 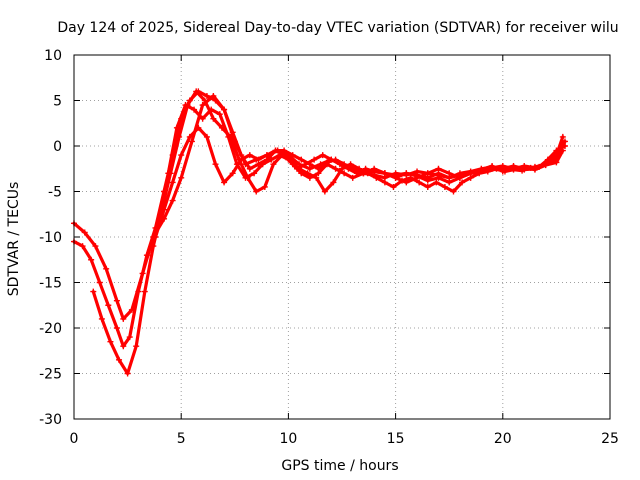 I want to click on y-tick-label: -10, so click(x=50, y=238).